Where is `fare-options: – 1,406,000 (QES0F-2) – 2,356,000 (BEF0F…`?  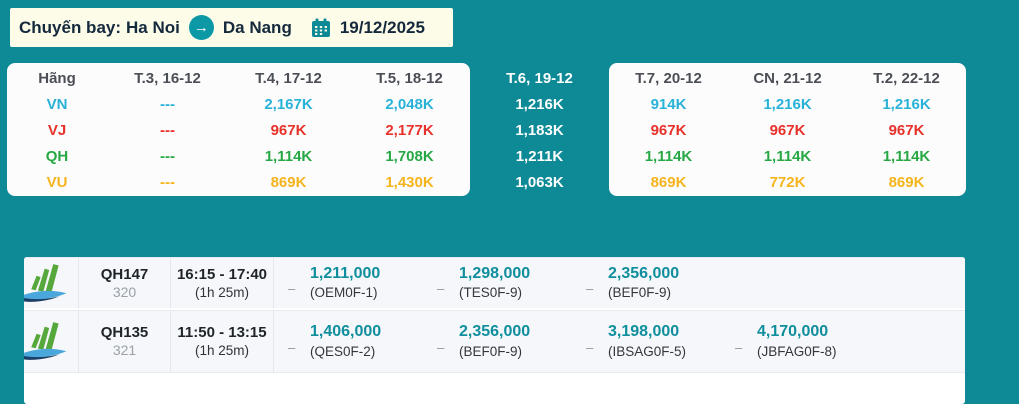
fare-options: – 1,406,000 (QES0F-2) – 2,356,000 (BEF0F… is located at coordinates (619, 341).